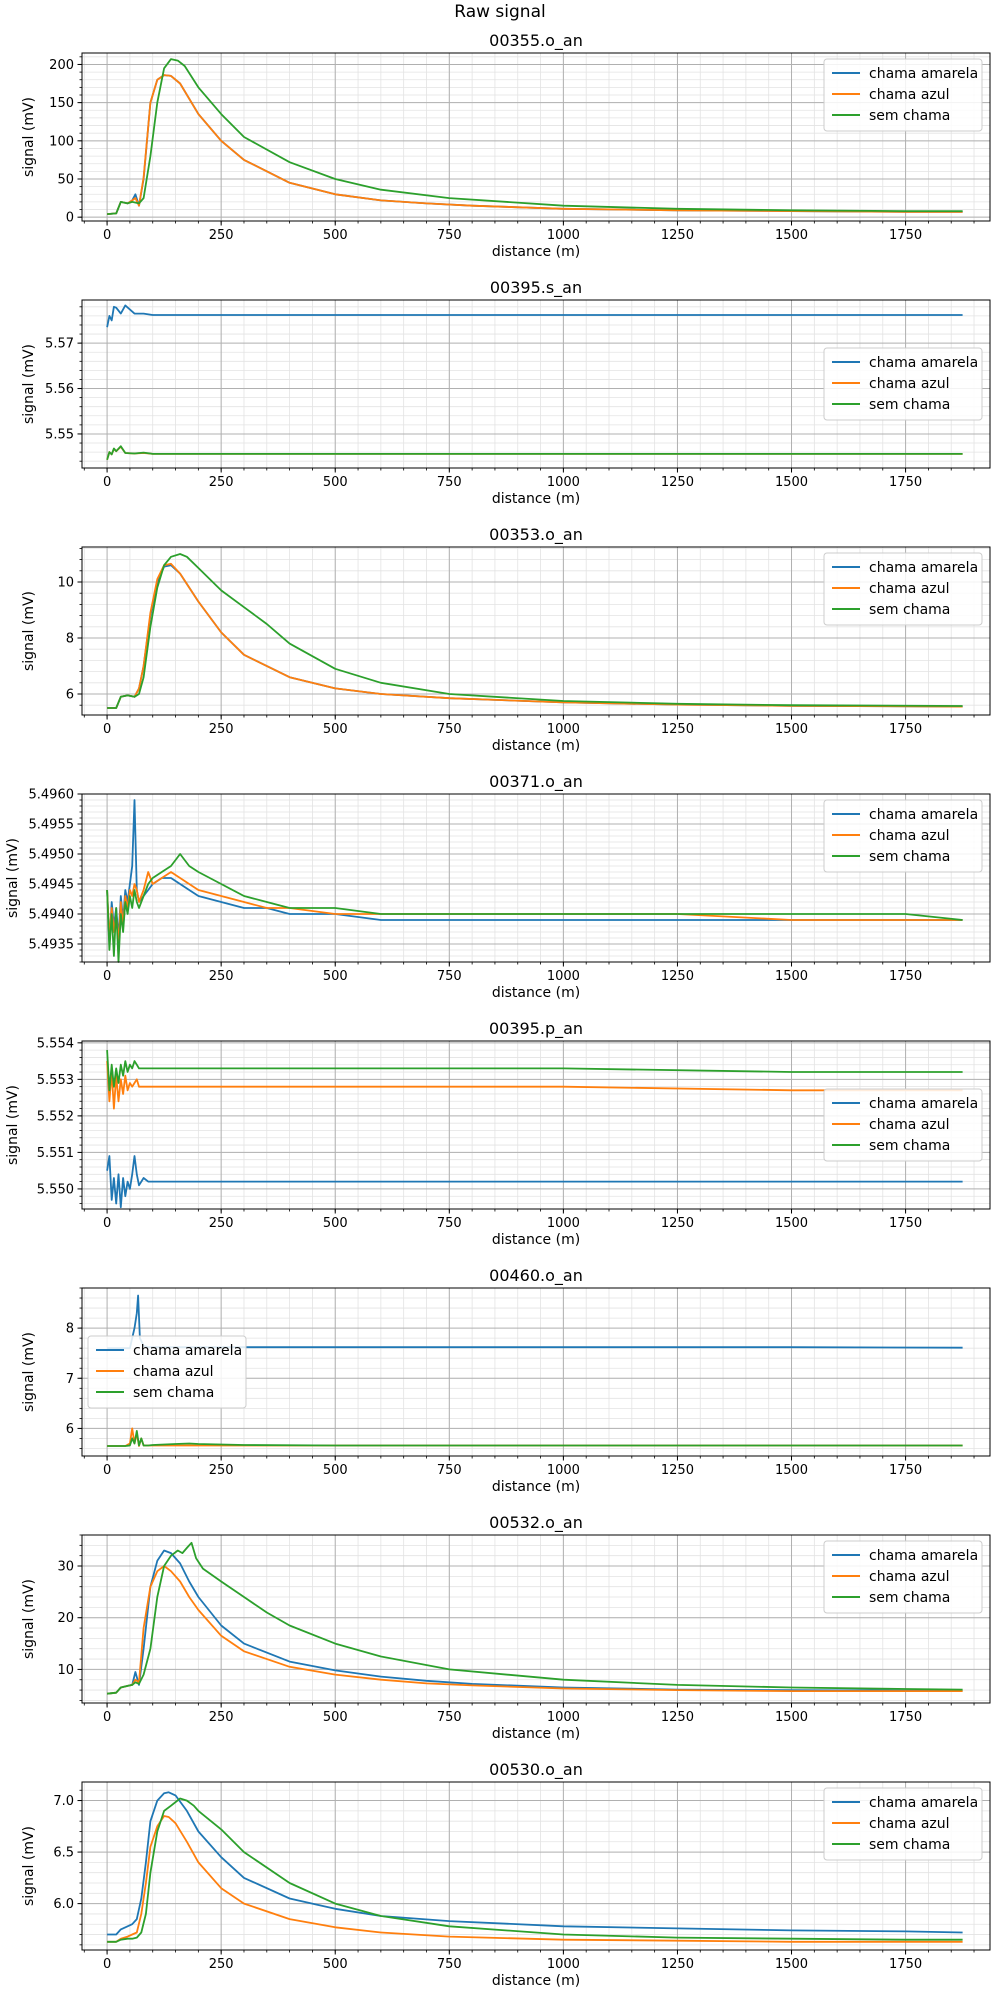 The width and height of the screenshot is (1000, 2000). Describe the element at coordinates (65, 180) in the screenshot. I see `y-tick-label: 50` at that location.